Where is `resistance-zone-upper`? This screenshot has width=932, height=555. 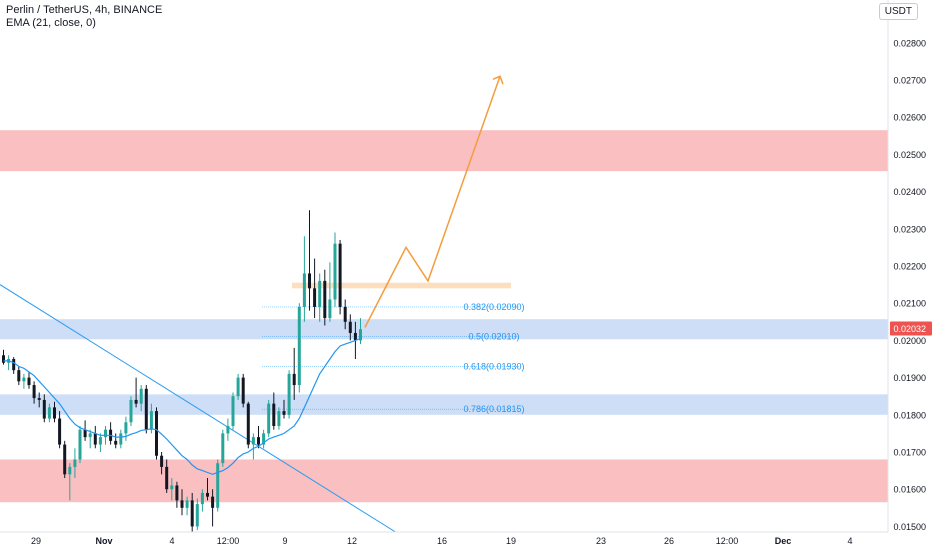
resistance-zone-upper is located at coordinates (444, 151).